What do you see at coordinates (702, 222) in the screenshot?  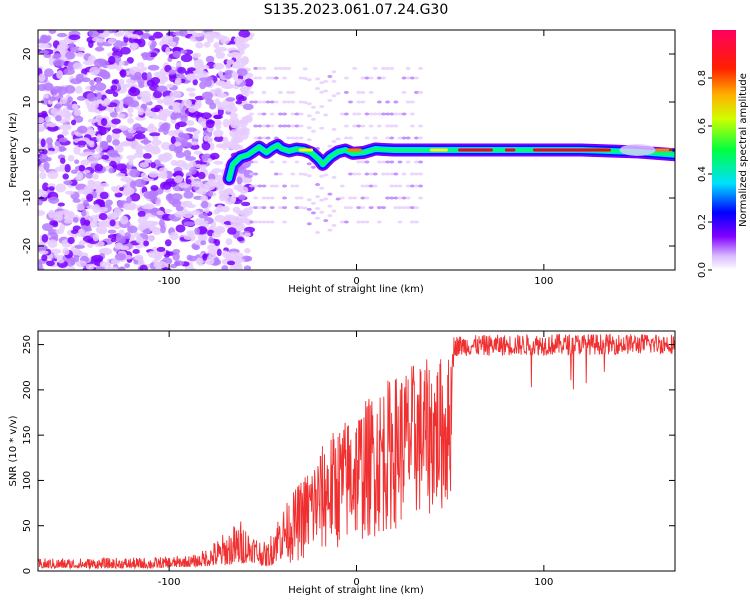 I see `colorbar-tick-label: 0.2` at bounding box center [702, 222].